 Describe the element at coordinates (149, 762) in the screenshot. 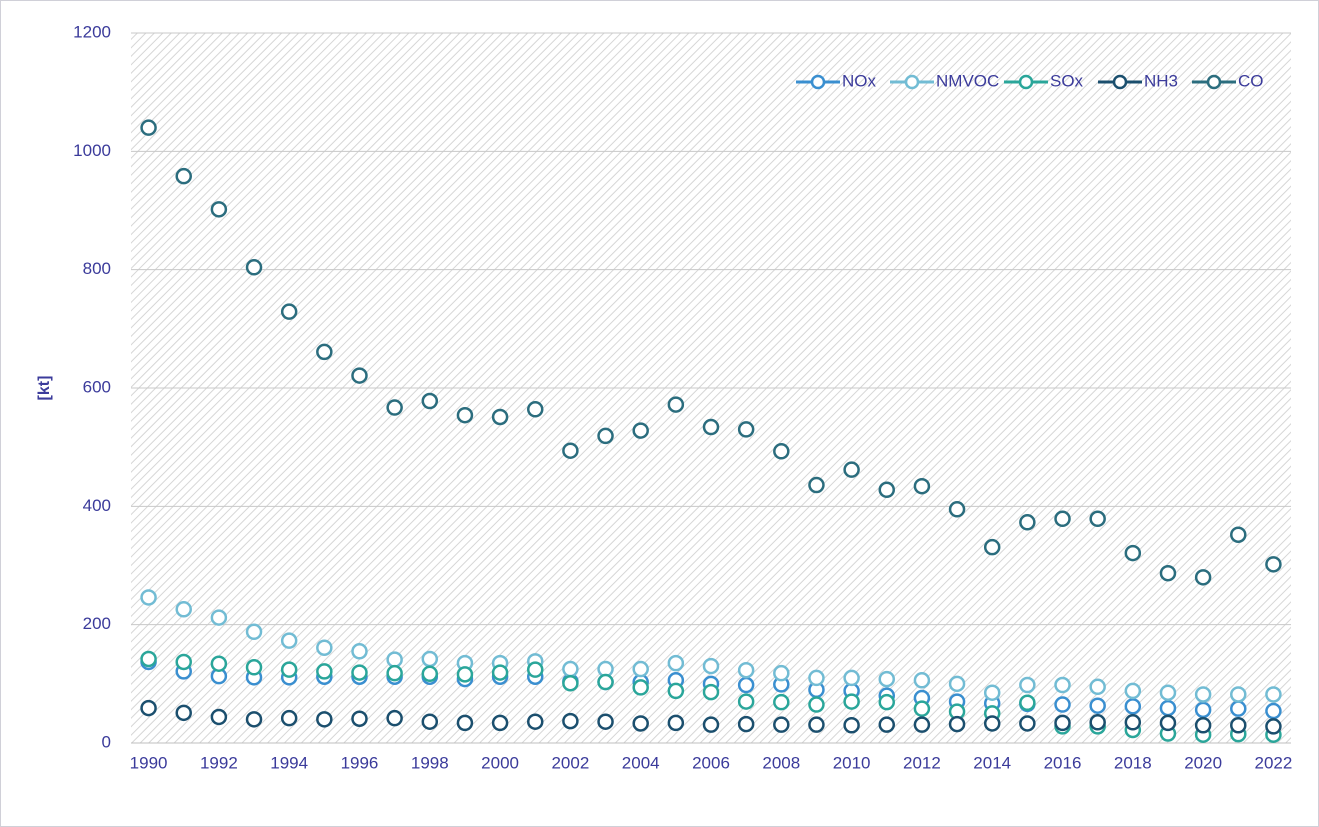

I see `x-tick-label: 1990` at that location.